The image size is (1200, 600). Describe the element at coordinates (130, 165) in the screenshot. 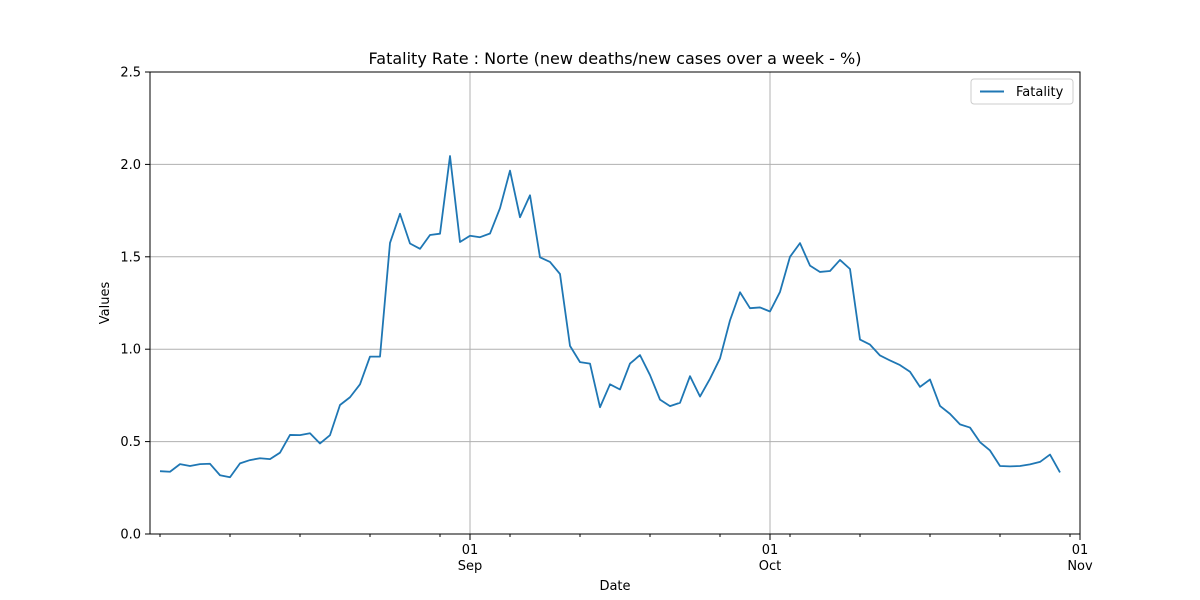

I see `y-tick-label: 2.0` at that location.